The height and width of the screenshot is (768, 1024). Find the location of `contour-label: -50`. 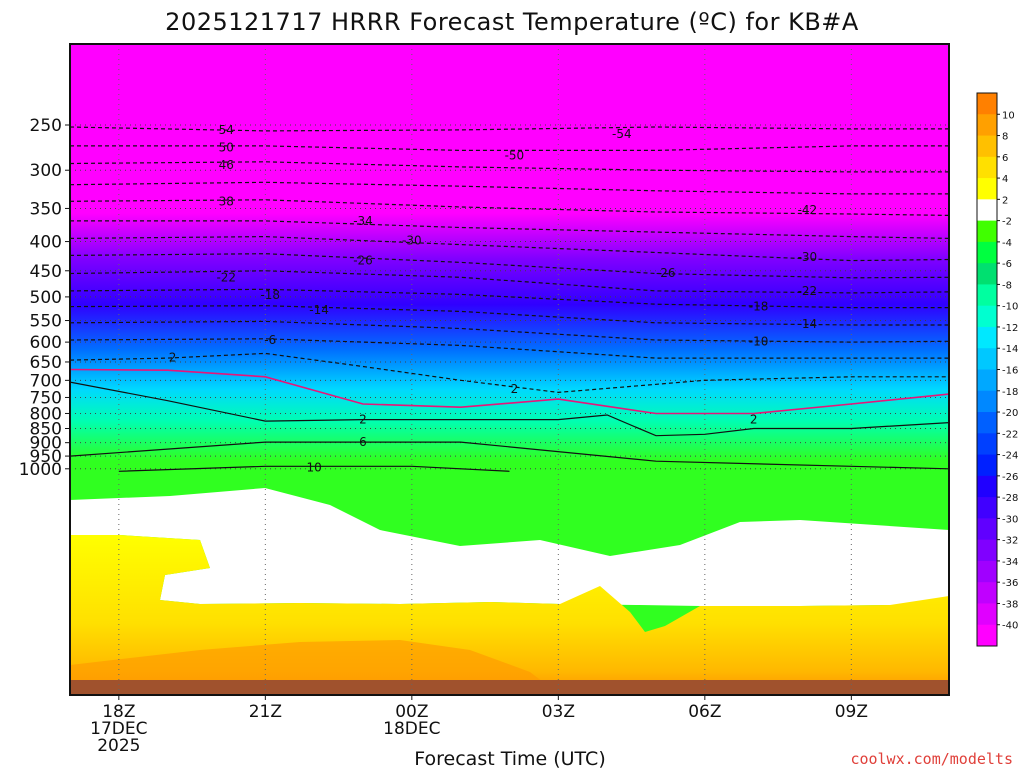

contour-label: -50 is located at coordinates (515, 156).